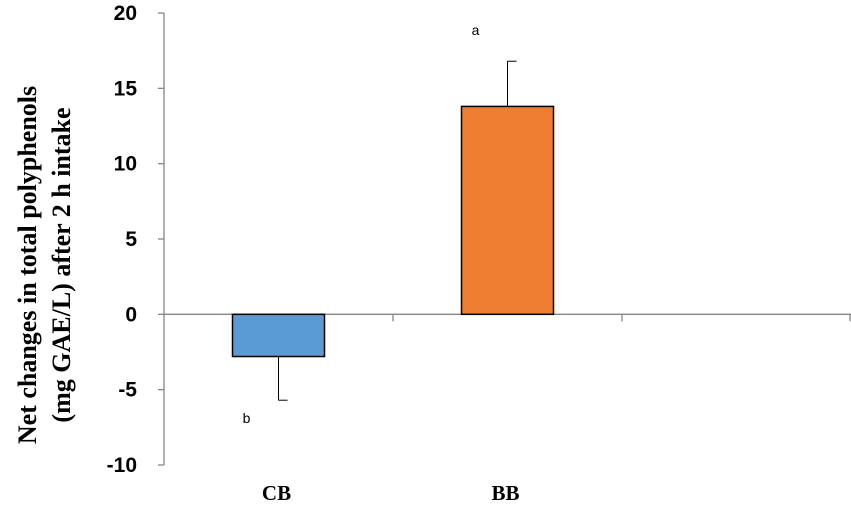  I want to click on y-axis-title-line-2: (mg GAE/L) after 2 h intake, so click(61, 264).